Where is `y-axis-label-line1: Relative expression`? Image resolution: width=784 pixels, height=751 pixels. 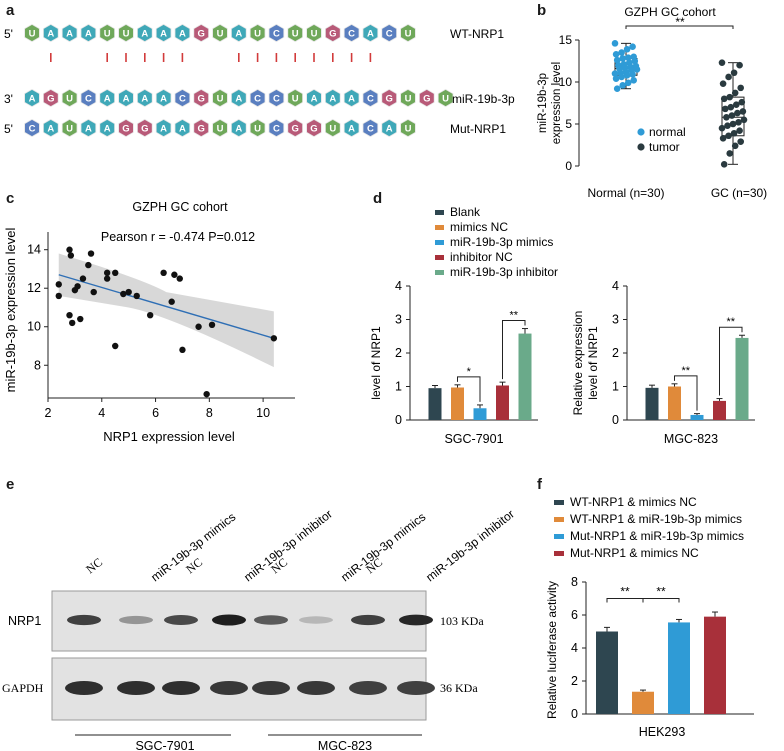 y-axis-label-line1: Relative expression is located at coordinates (578, 363).